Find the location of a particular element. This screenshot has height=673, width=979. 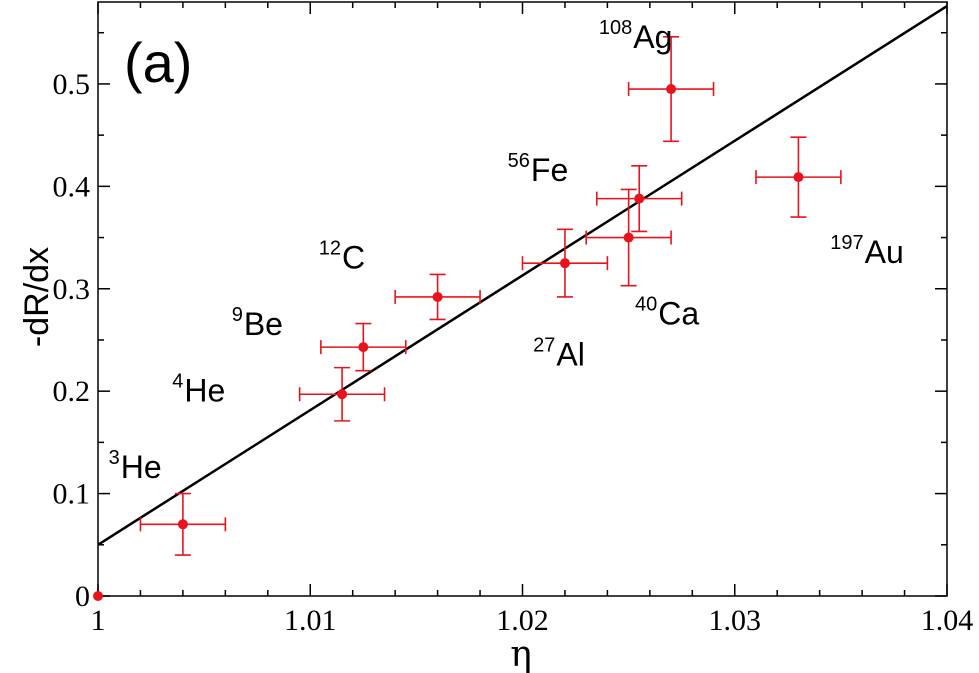

nucleus-label: 56Fe is located at coordinates (538, 169).